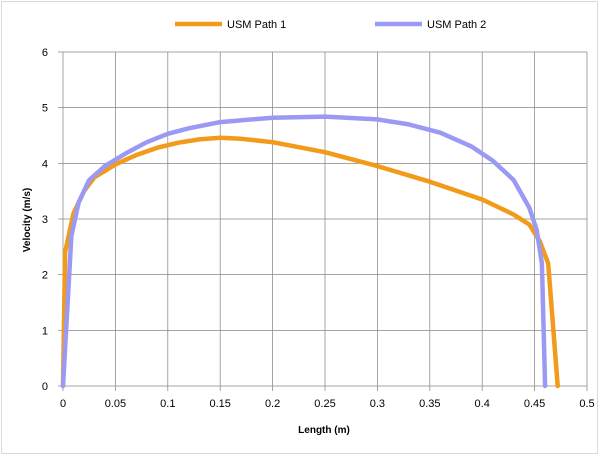 Image resolution: width=599 pixels, height=455 pixels. What do you see at coordinates (330, 25) in the screenshot?
I see `legend: USM Path 1 USM Path 2` at bounding box center [330, 25].